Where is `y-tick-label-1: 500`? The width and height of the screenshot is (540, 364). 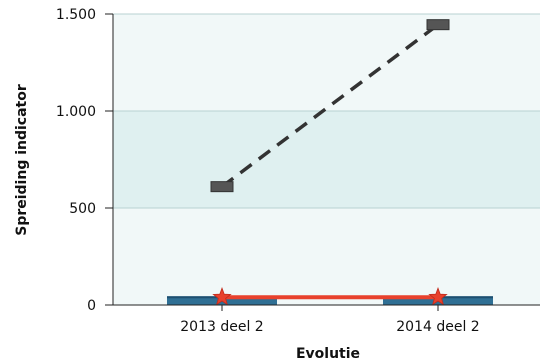
y-tick-label-1: 500 is located at coordinates (82, 209).